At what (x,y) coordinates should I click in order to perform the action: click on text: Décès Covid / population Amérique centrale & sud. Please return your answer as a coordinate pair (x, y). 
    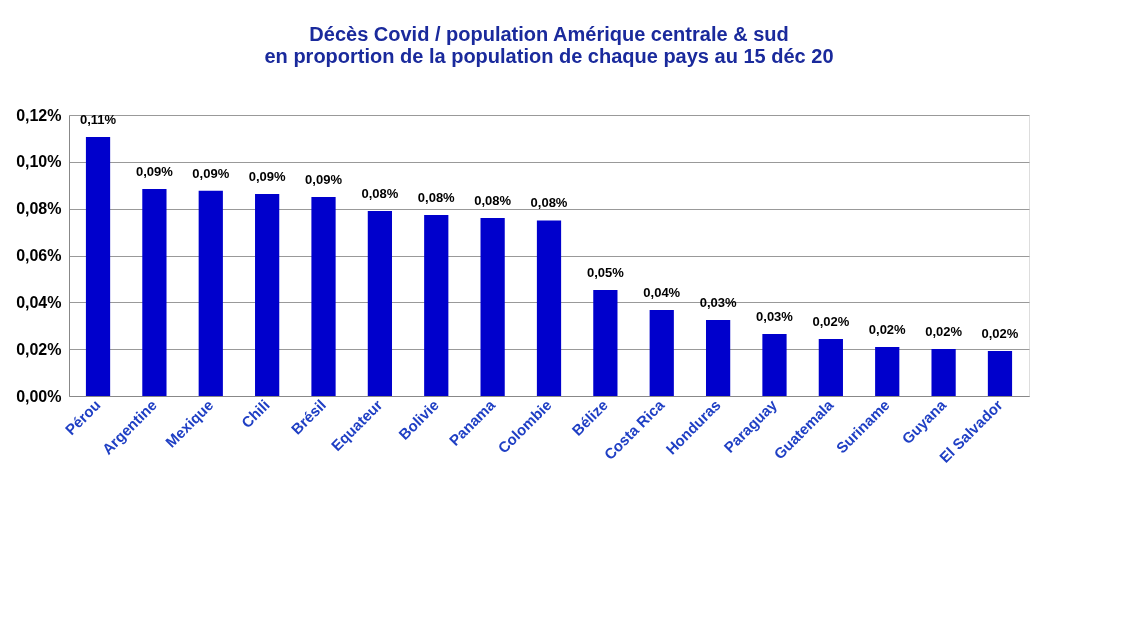
    Looking at the image, I should click on (549, 34).